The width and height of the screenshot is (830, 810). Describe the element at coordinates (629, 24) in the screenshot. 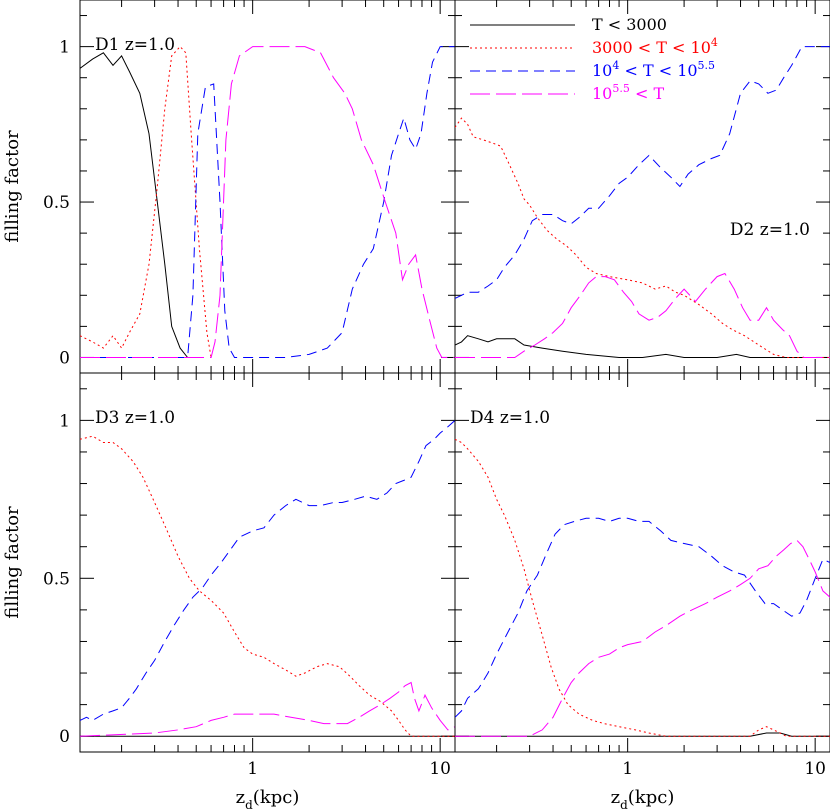

I see `legend-entry-cold: T < 3000` at that location.